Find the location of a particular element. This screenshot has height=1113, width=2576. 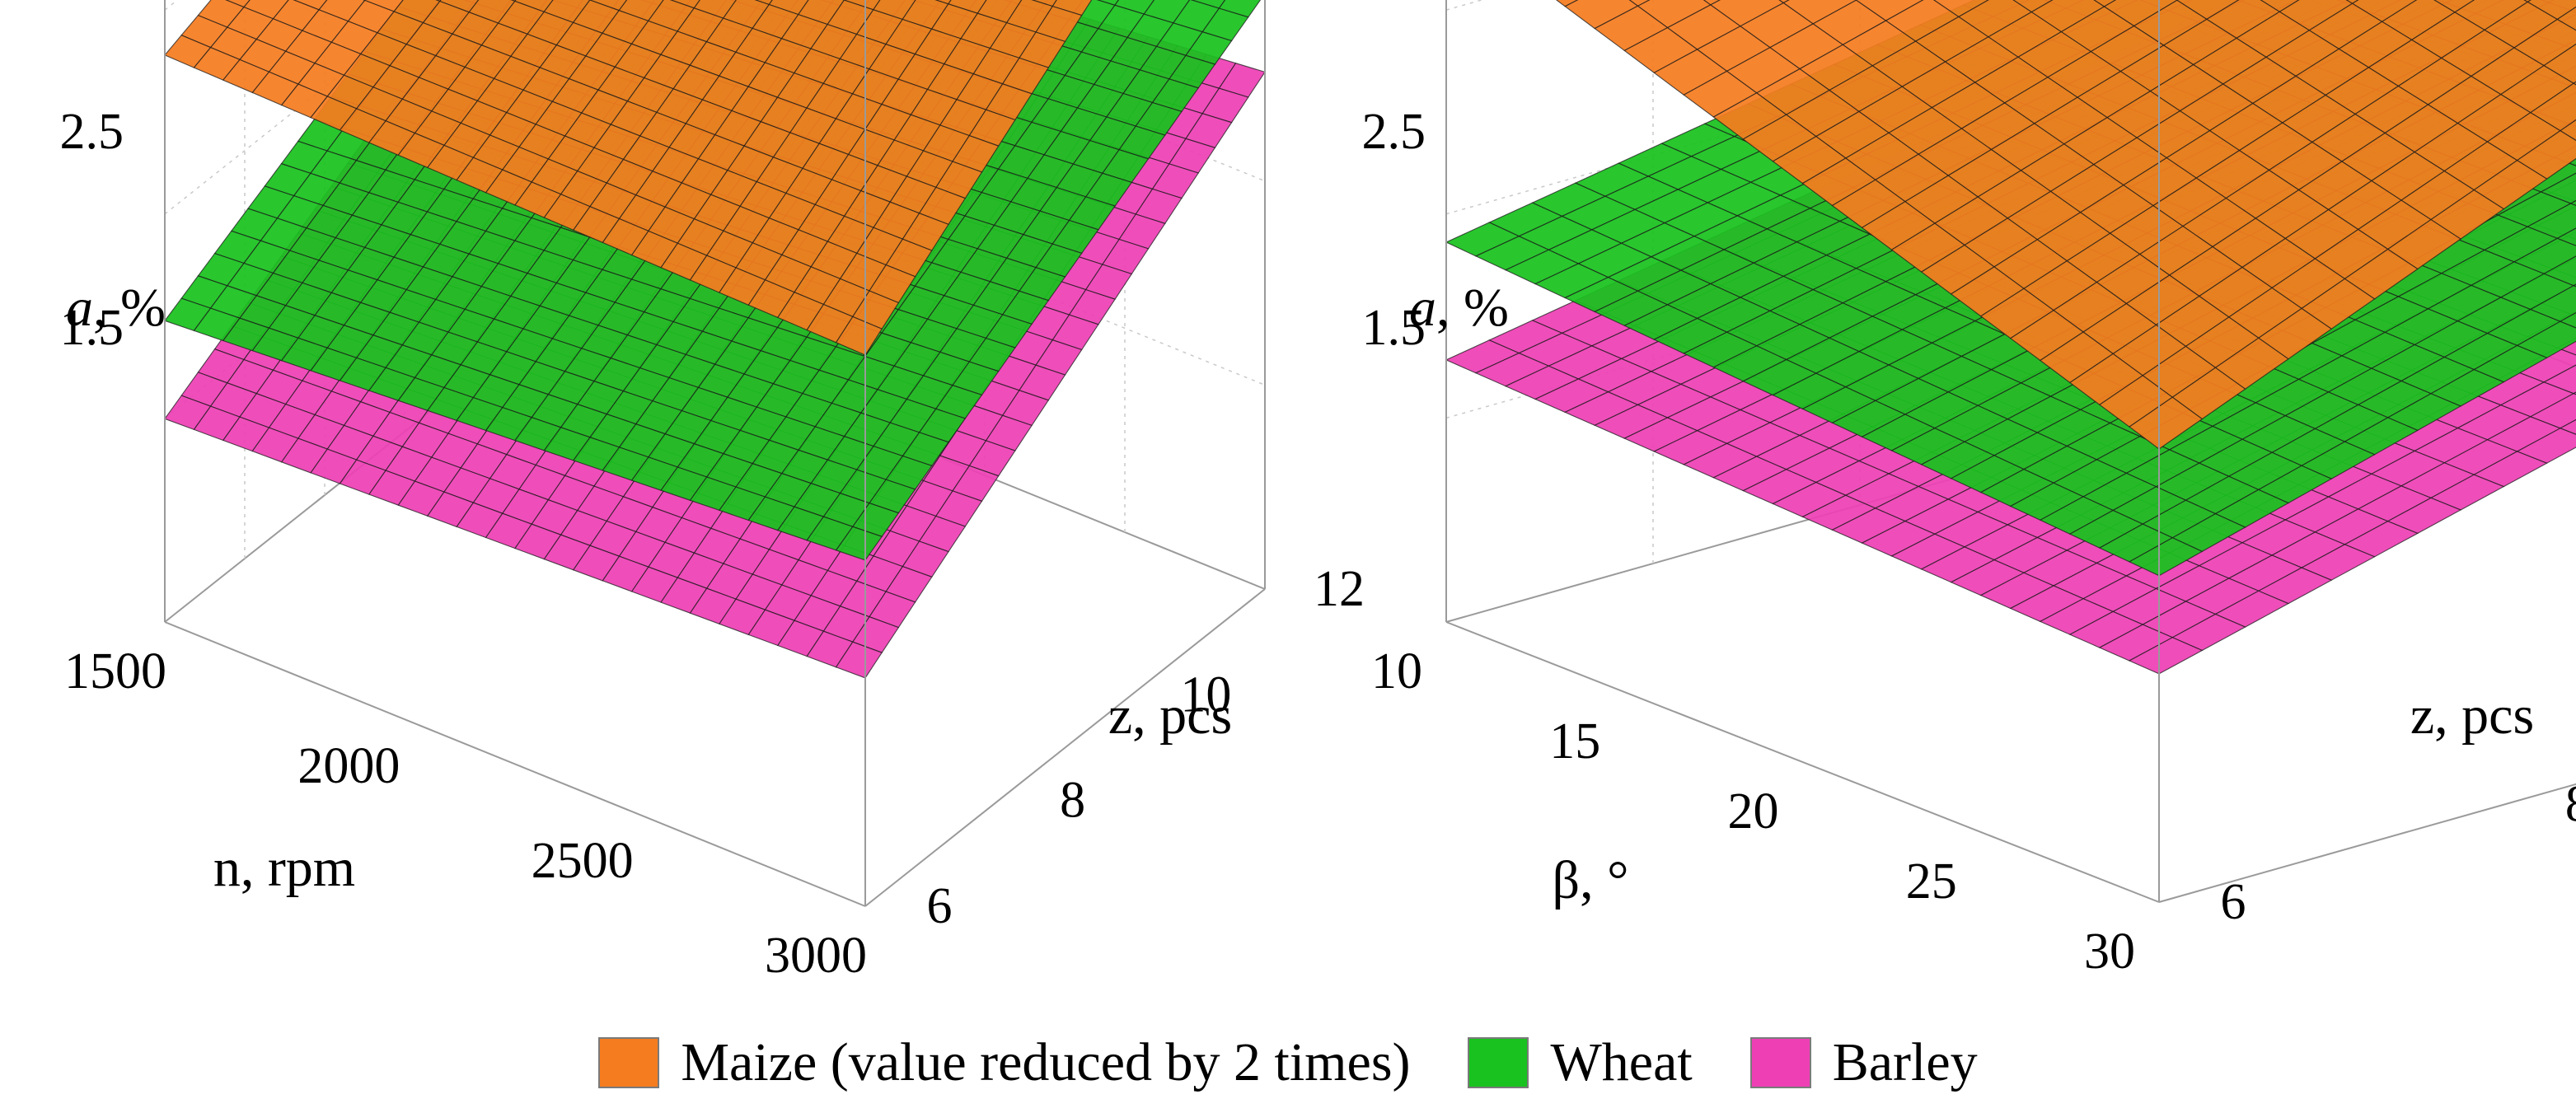

legend-label-wheat: Wheat is located at coordinates (1621, 1062).